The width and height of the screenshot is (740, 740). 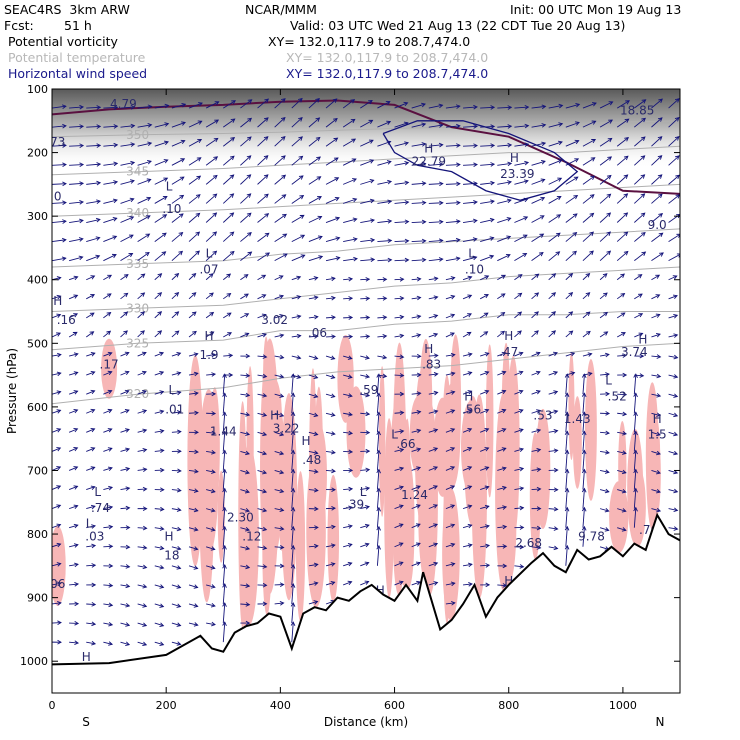 I want to click on pv-shading-blob, so click(x=273, y=495).